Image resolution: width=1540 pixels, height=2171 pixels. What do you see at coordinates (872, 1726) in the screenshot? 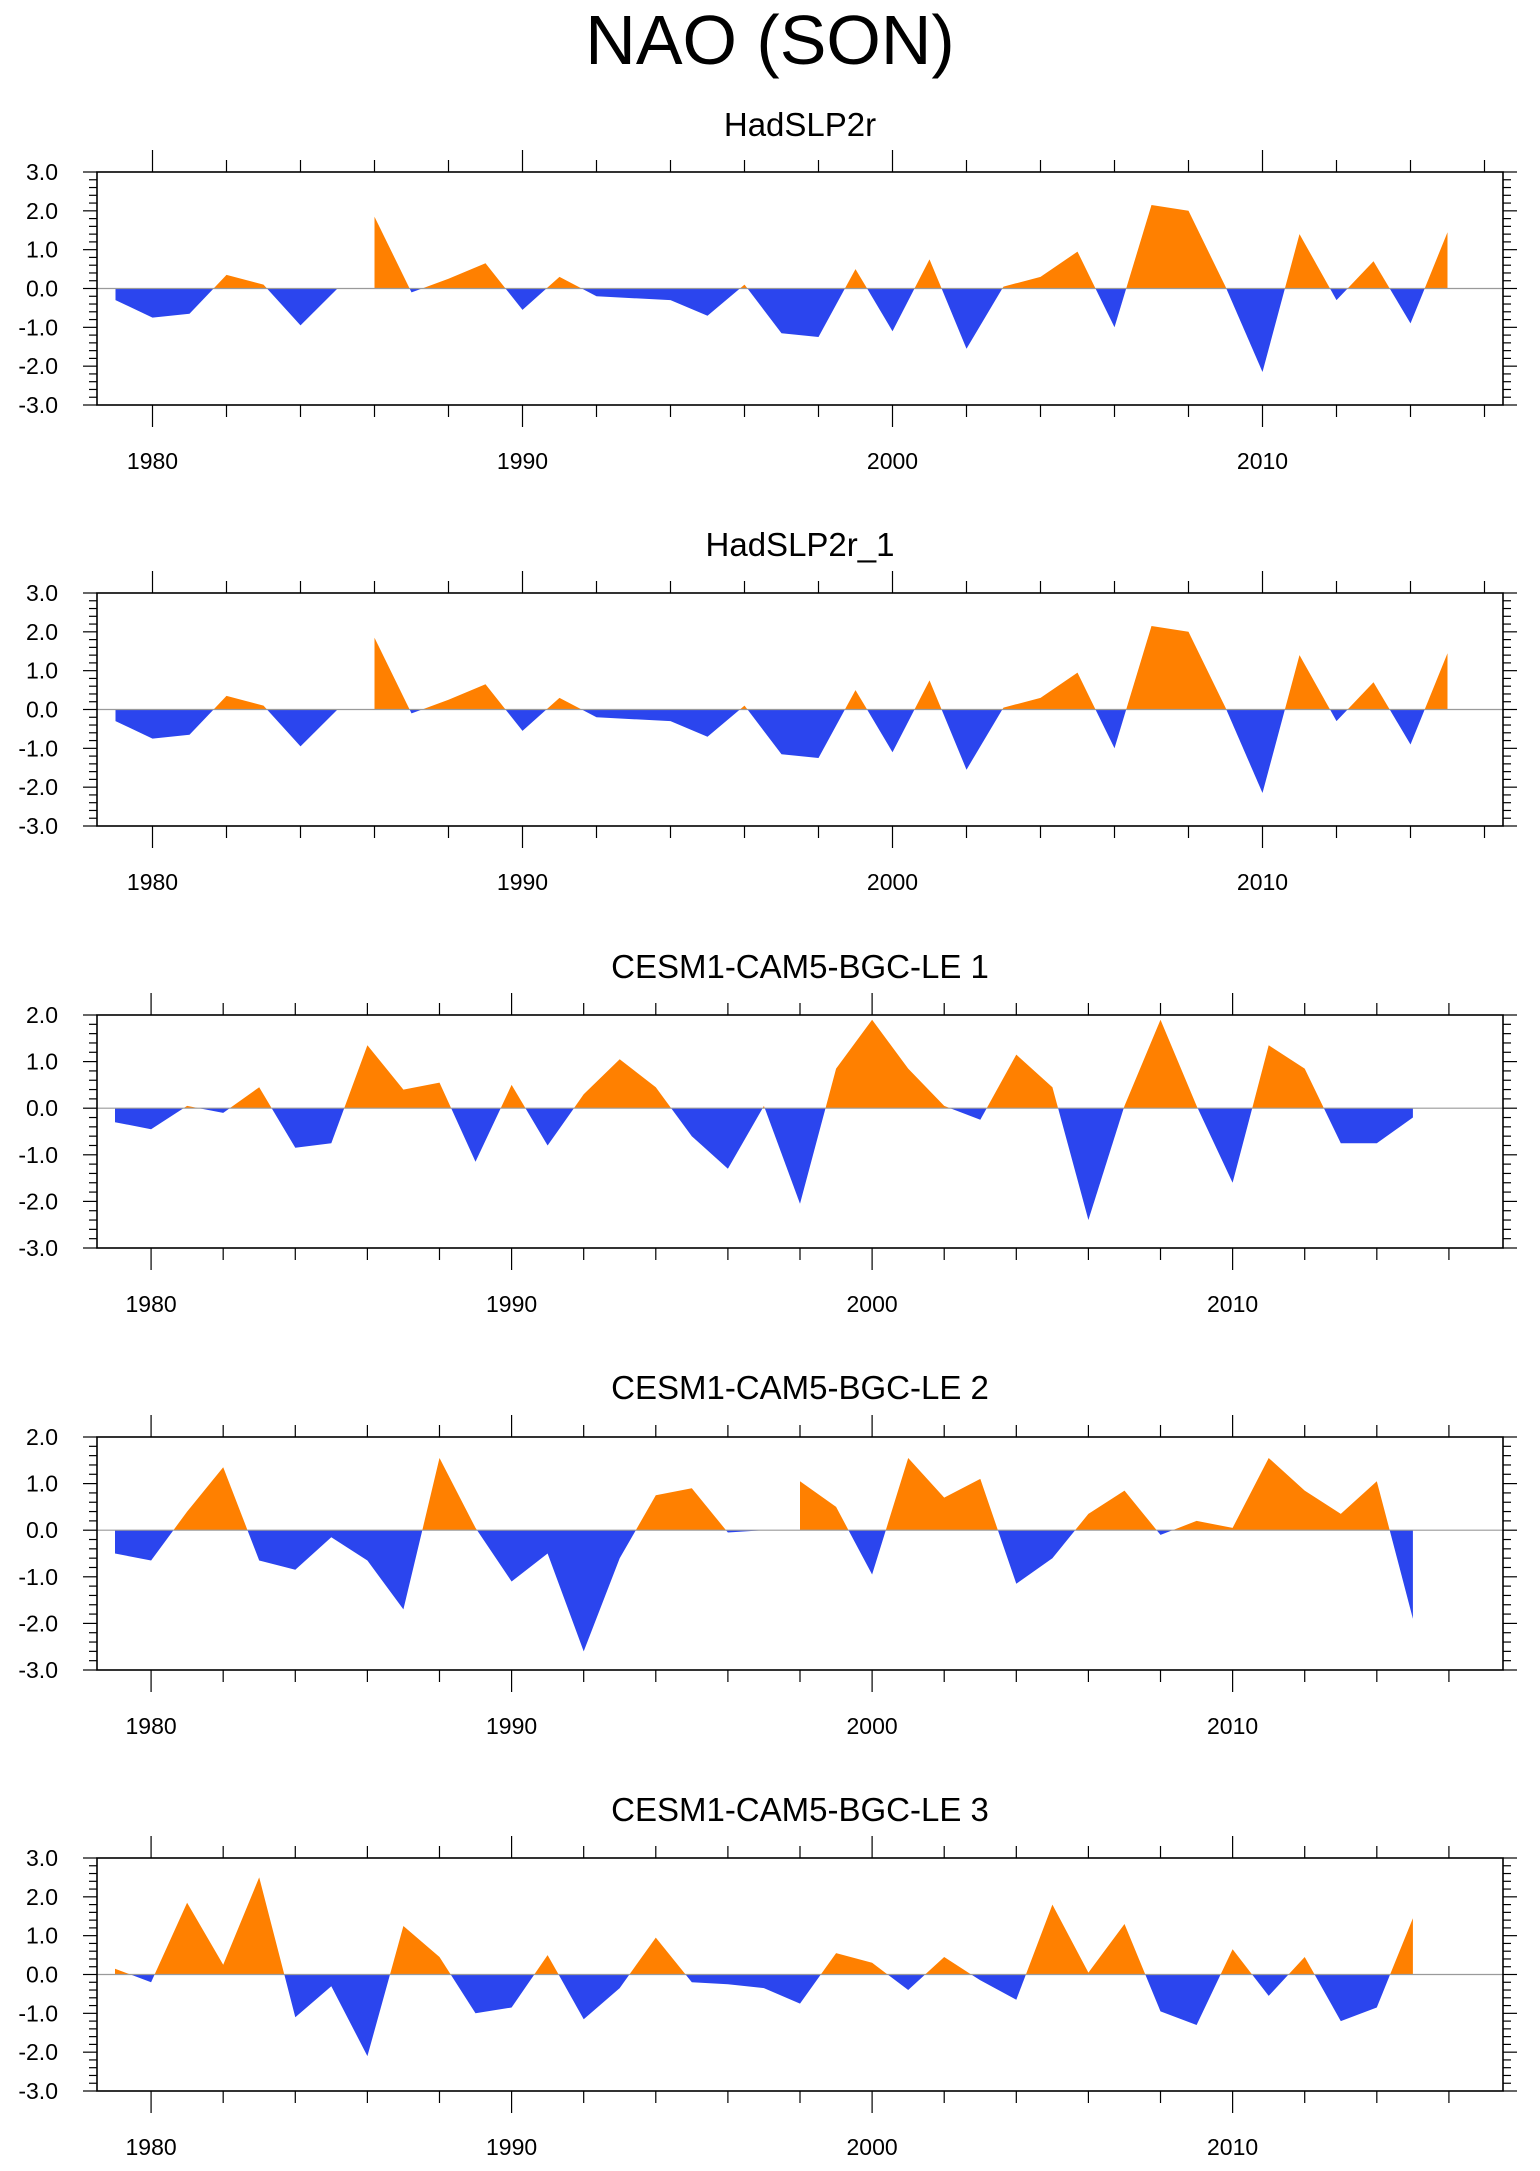
I see `x-tick-label: 2000` at bounding box center [872, 1726].